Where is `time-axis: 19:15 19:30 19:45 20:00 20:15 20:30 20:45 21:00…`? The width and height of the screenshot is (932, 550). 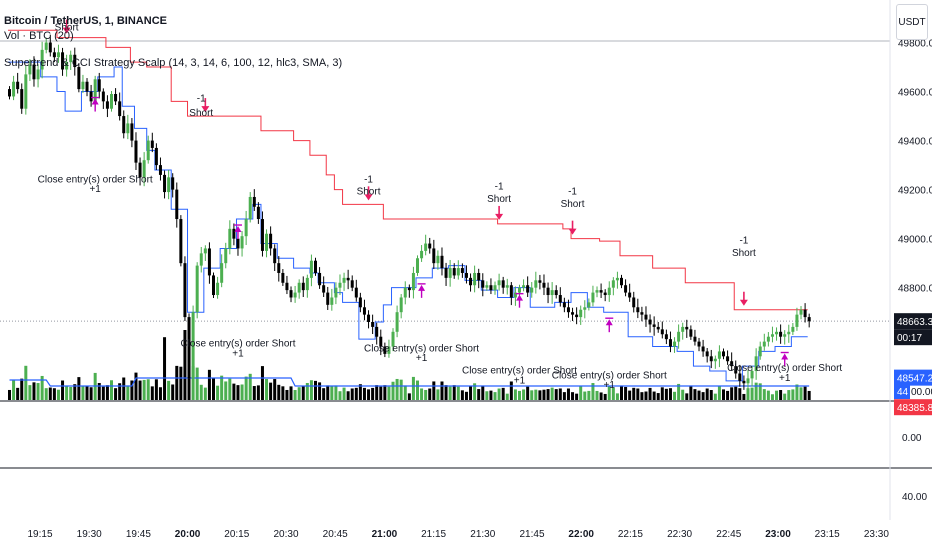 time-axis: 19:15 19:30 19:45 20:00 20:15 20:30 20:45 21:00… is located at coordinates (458, 534).